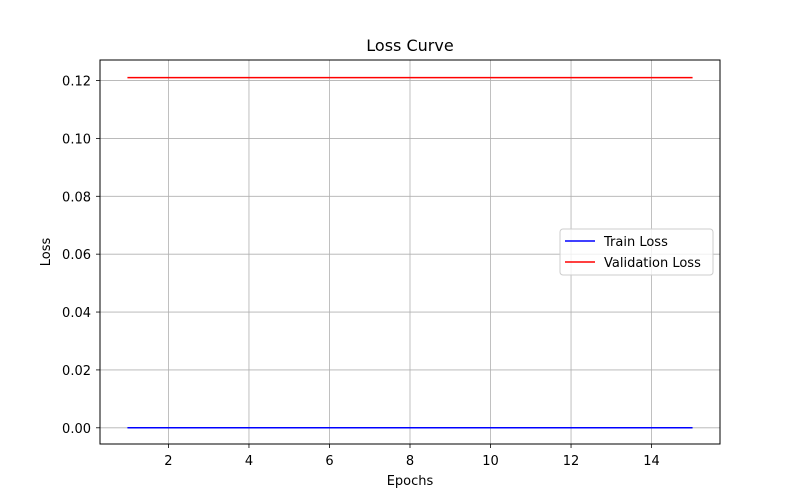  What do you see at coordinates (490, 461) in the screenshot?
I see `x-tick-label: 10` at bounding box center [490, 461].